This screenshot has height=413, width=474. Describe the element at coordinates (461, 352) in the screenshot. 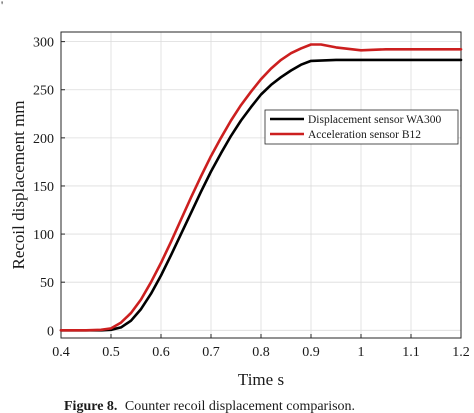

I see `x-tick-label: 1.2` at that location.